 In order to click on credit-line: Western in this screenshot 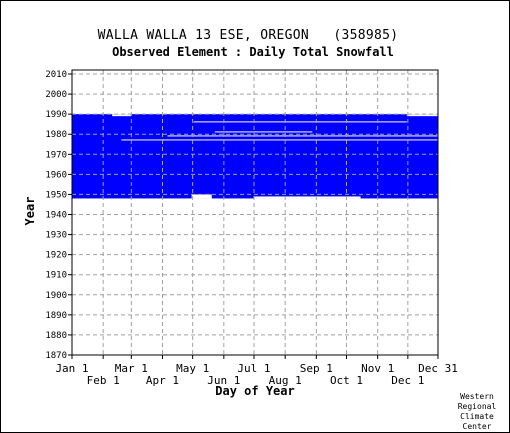, I will do `click(477, 396)`.